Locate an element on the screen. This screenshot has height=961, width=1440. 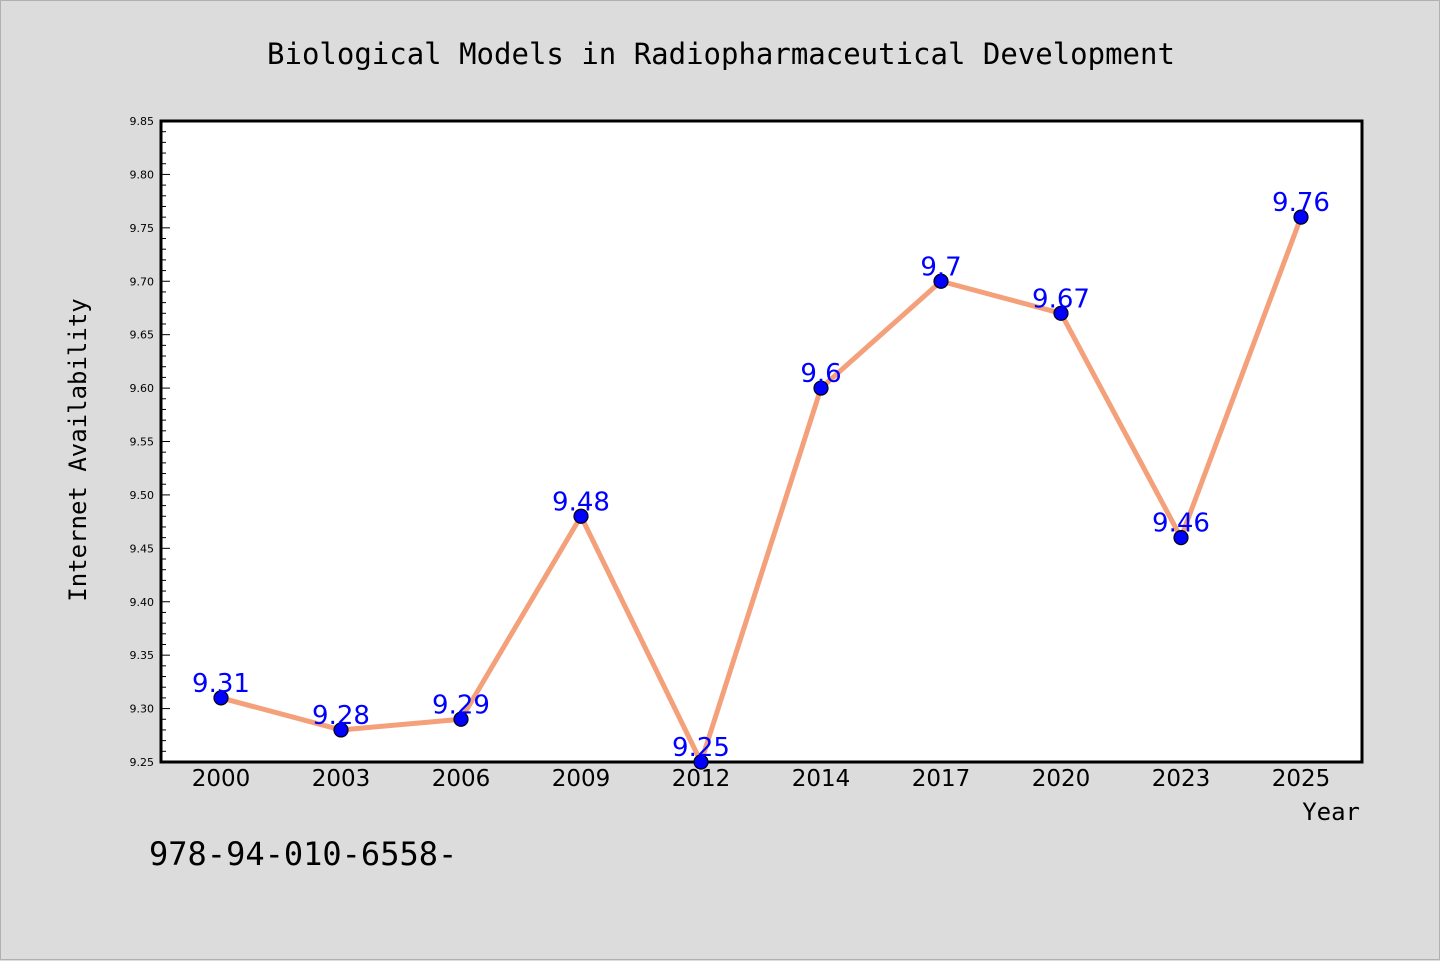
x-axis-tick-labels: 2000 2003 2006 2009 2012 2014 2017 2020 2023 2025 is located at coordinates (761, 779).